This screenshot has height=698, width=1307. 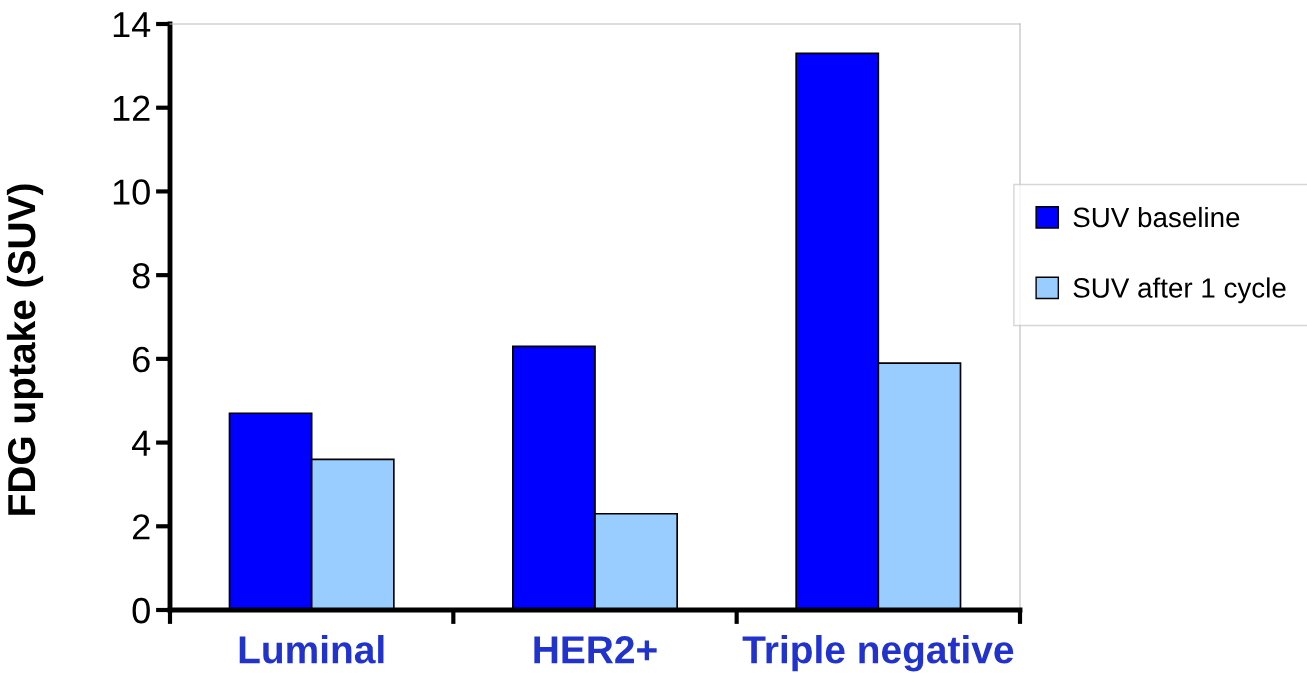 What do you see at coordinates (311, 649) in the screenshot?
I see `x-tick-label: Luminal` at bounding box center [311, 649].